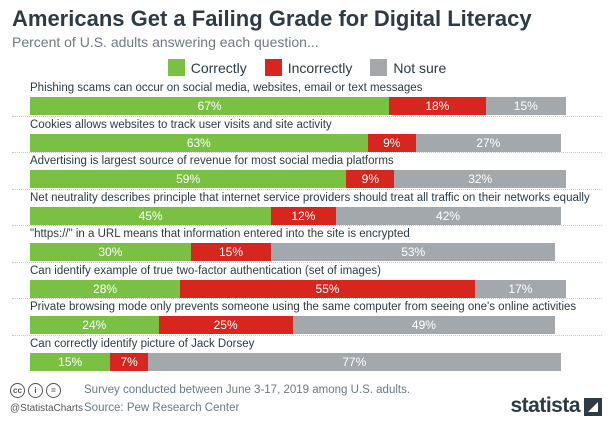  I want to click on bar-row: 30% 15% 53%, so click(298, 252).